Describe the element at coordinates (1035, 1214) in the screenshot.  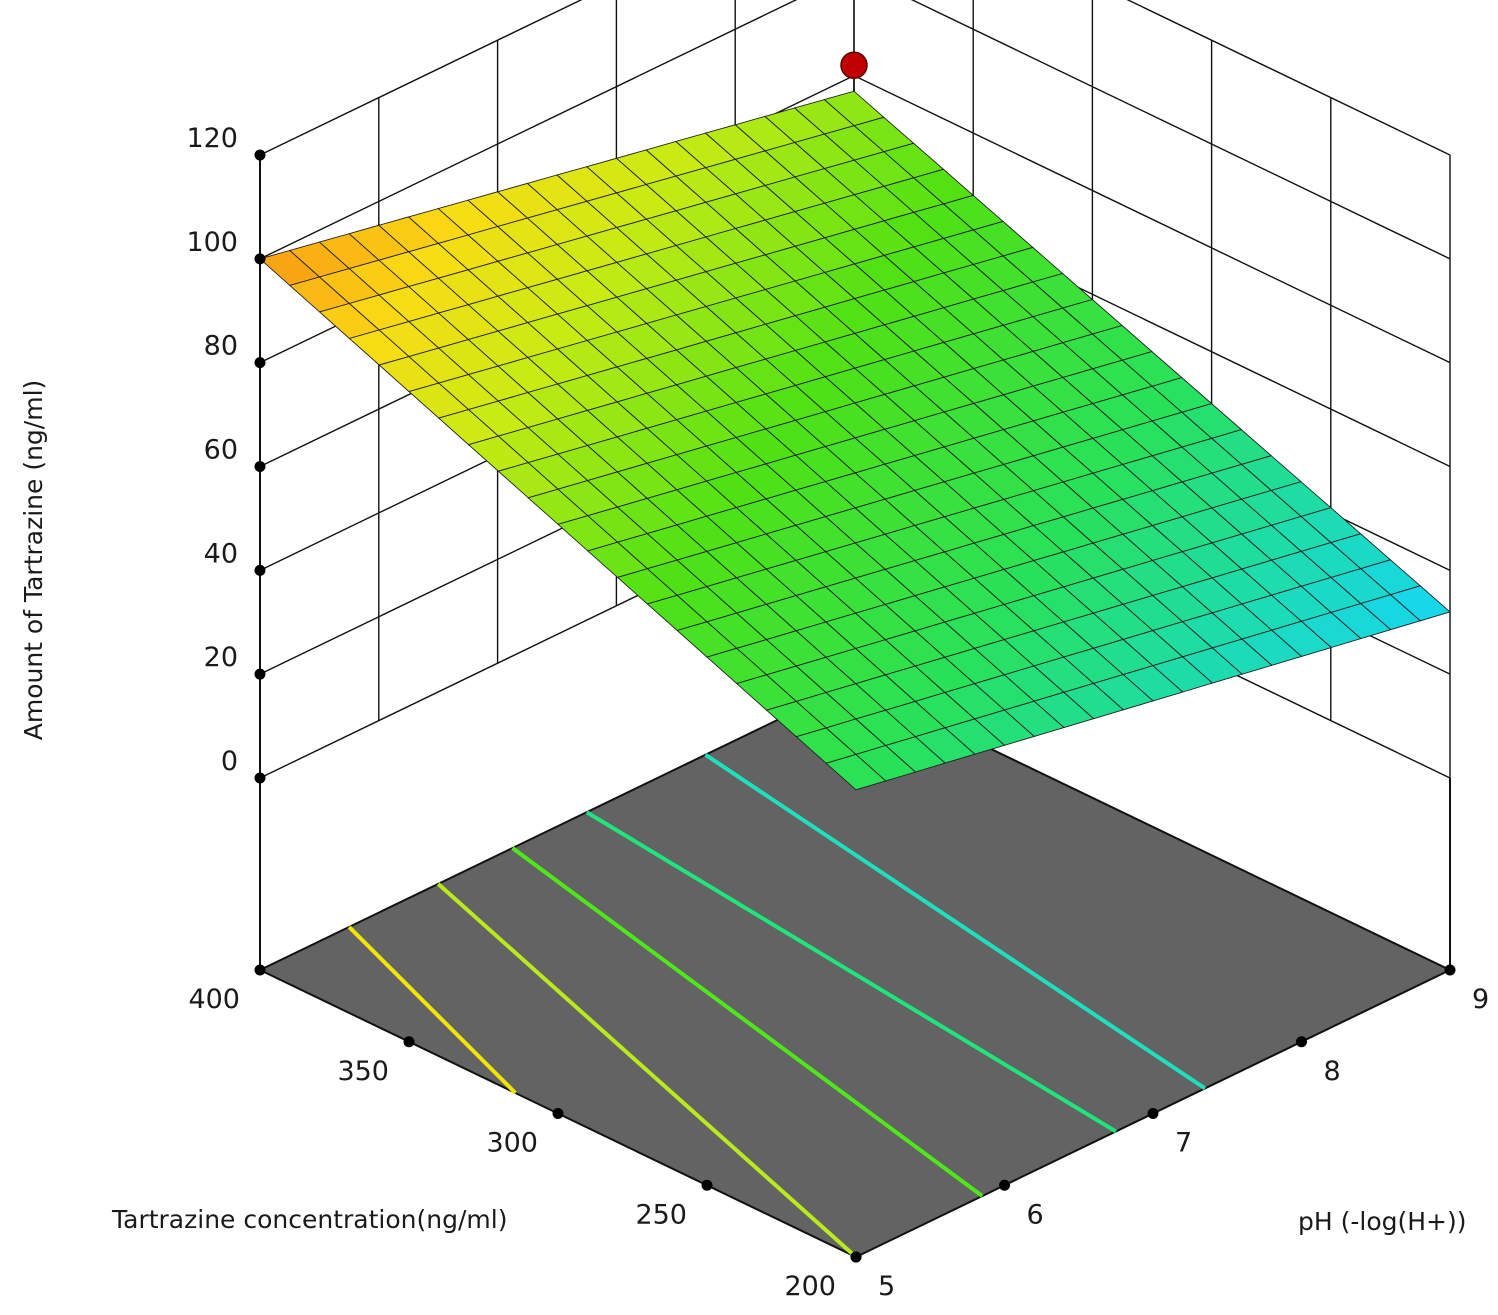
I see `x-tick-label: 6` at that location.